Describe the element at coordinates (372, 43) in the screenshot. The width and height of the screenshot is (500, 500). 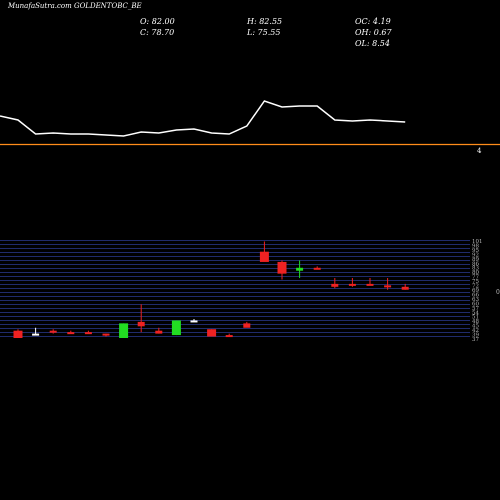
I see `ol-value: OL: 8.54` at that location.